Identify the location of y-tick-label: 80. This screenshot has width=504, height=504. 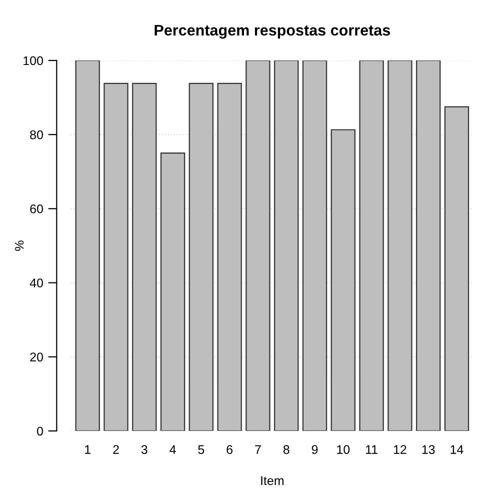
(36, 135).